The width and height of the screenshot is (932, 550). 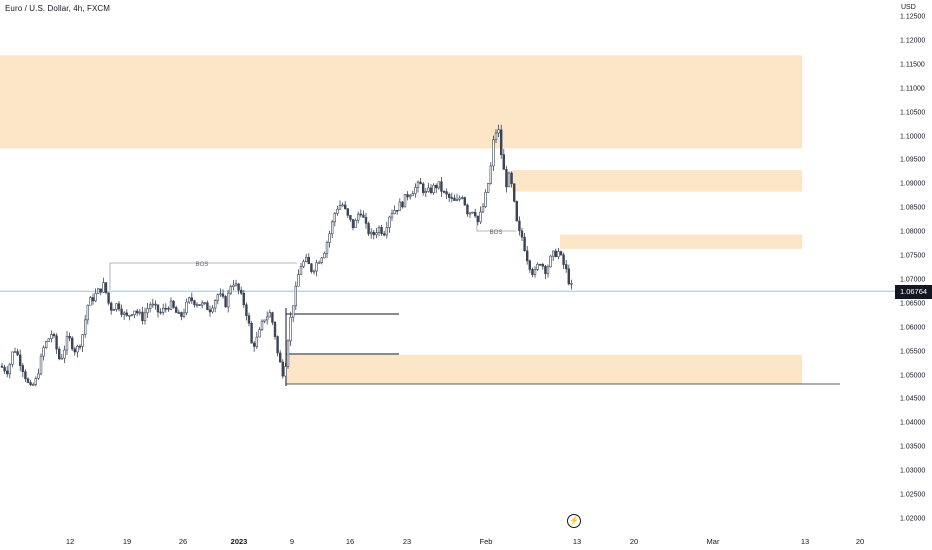 What do you see at coordinates (58, 8) in the screenshot?
I see `symbol-title: Euro / U.S. Dollar, 4h, FXCM` at bounding box center [58, 8].